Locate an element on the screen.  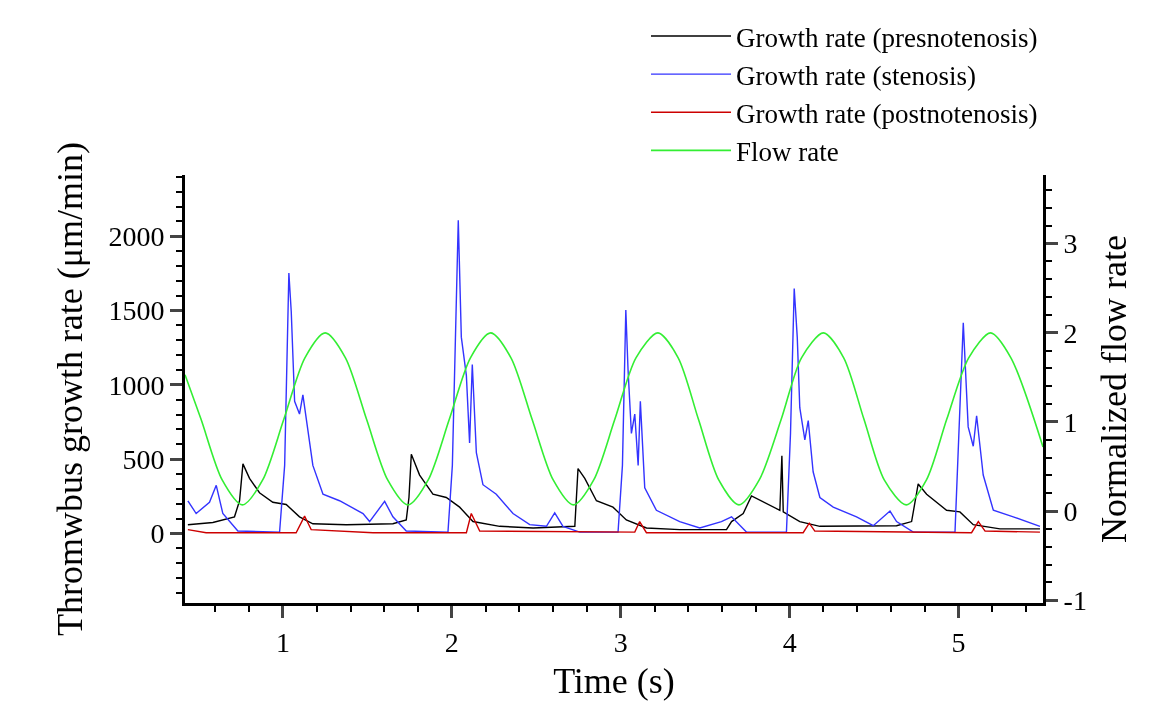
y2-axis-title: Normalized flow rate is located at coordinates (1113, 389).